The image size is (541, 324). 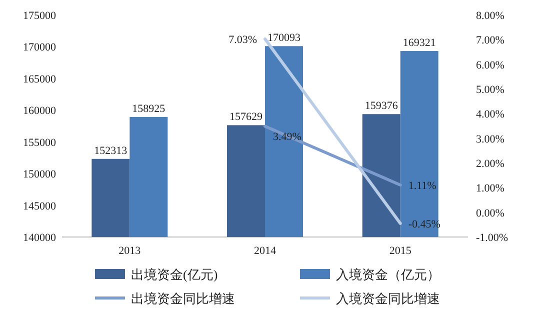 What do you see at coordinates (490, 40) in the screenshot?
I see `y2-tick-label: 7.00%` at bounding box center [490, 40].